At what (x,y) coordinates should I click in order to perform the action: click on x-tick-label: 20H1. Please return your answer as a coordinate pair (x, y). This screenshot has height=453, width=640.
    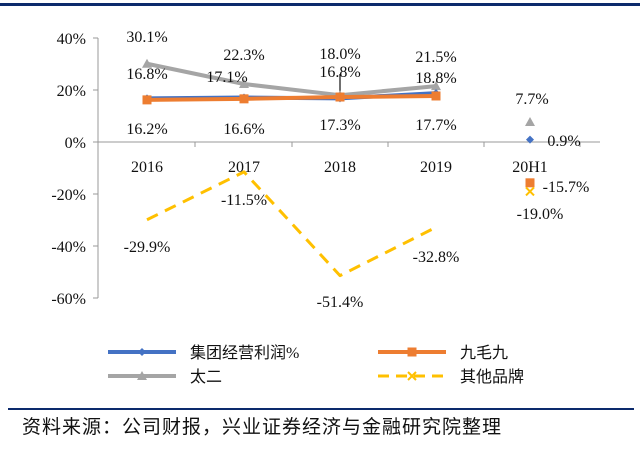
    Looking at the image, I should click on (530, 167).